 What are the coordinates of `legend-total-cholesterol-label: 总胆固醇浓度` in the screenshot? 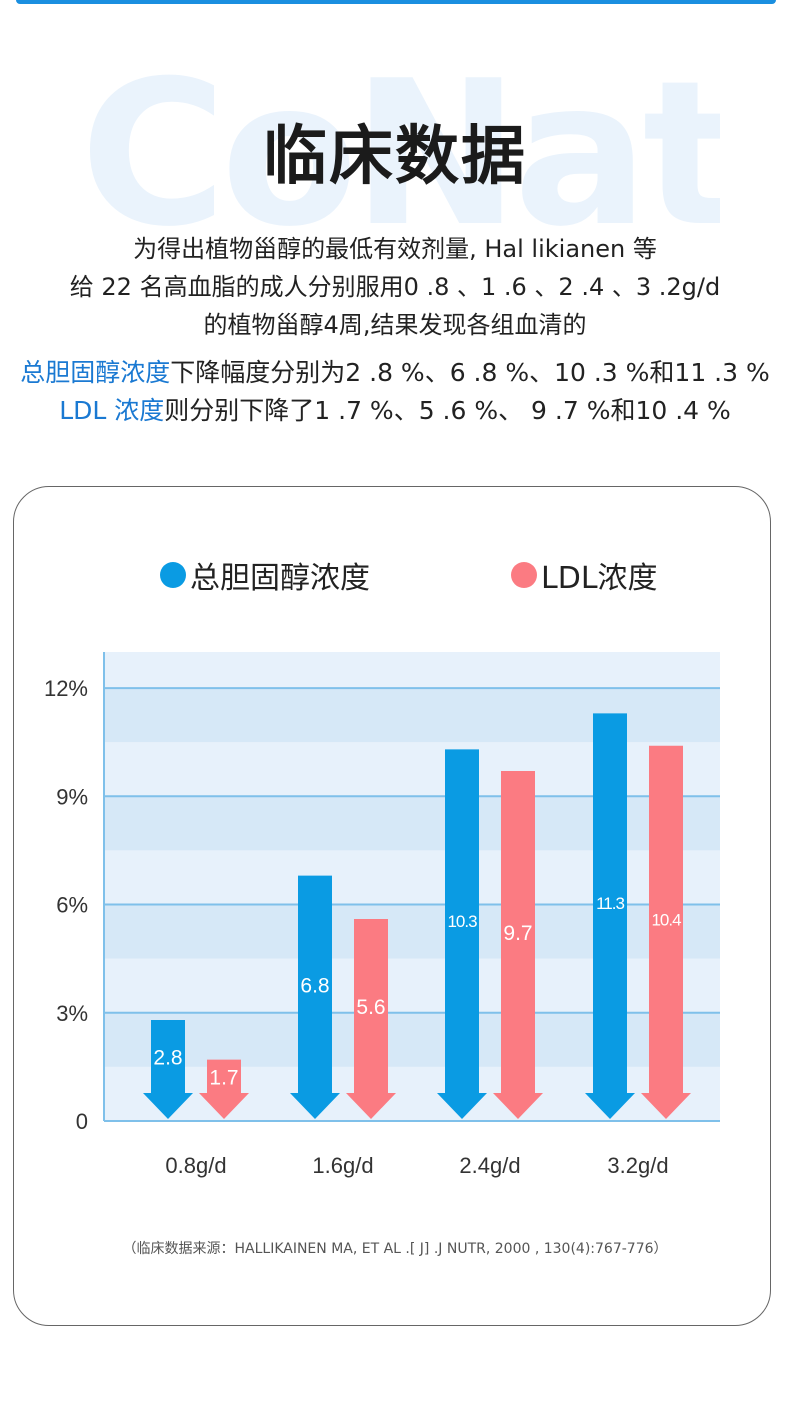 It's located at (280, 578).